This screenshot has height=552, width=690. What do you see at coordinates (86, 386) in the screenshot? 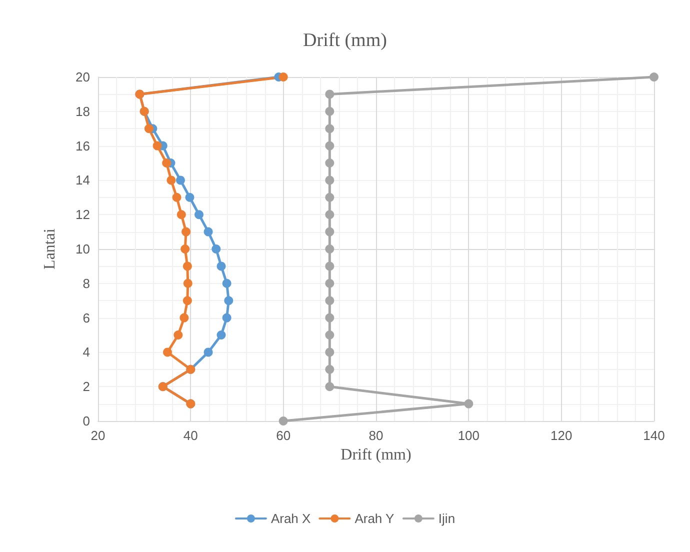
I see `y-tick-label: 2` at bounding box center [86, 386].